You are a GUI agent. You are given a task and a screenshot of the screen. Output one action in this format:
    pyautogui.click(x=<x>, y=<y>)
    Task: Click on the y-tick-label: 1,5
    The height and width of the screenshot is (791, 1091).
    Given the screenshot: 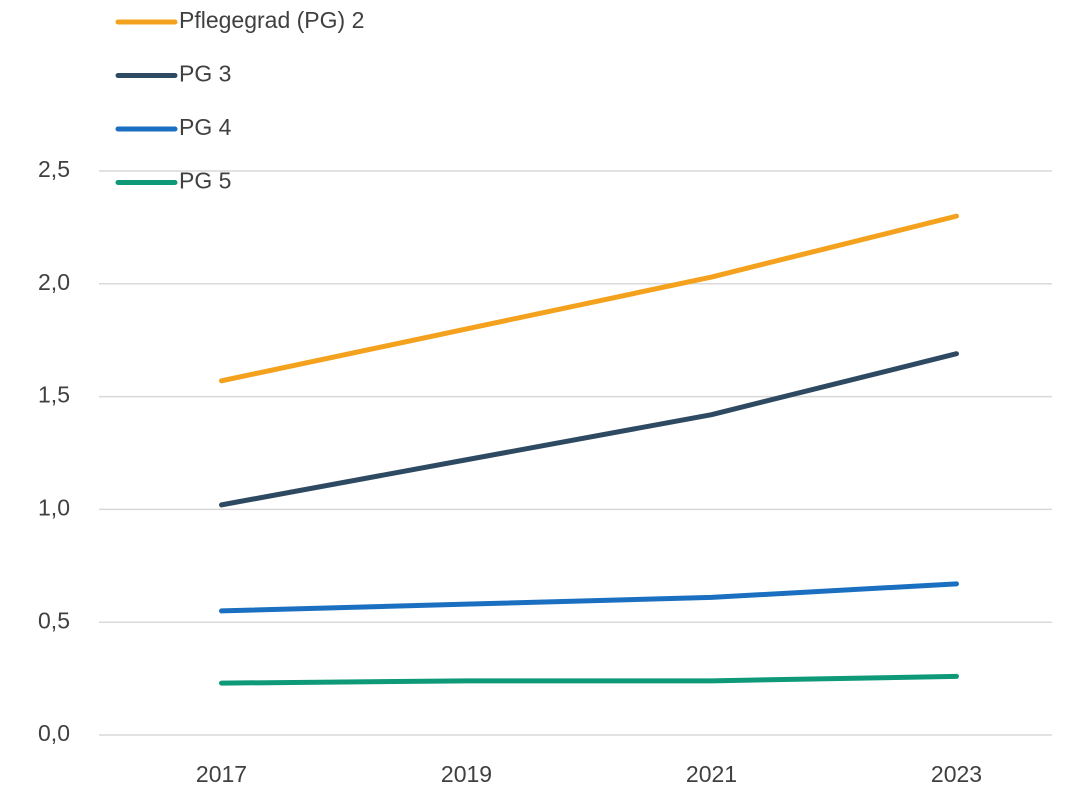 What is the action you would take?
    pyautogui.click(x=54, y=395)
    